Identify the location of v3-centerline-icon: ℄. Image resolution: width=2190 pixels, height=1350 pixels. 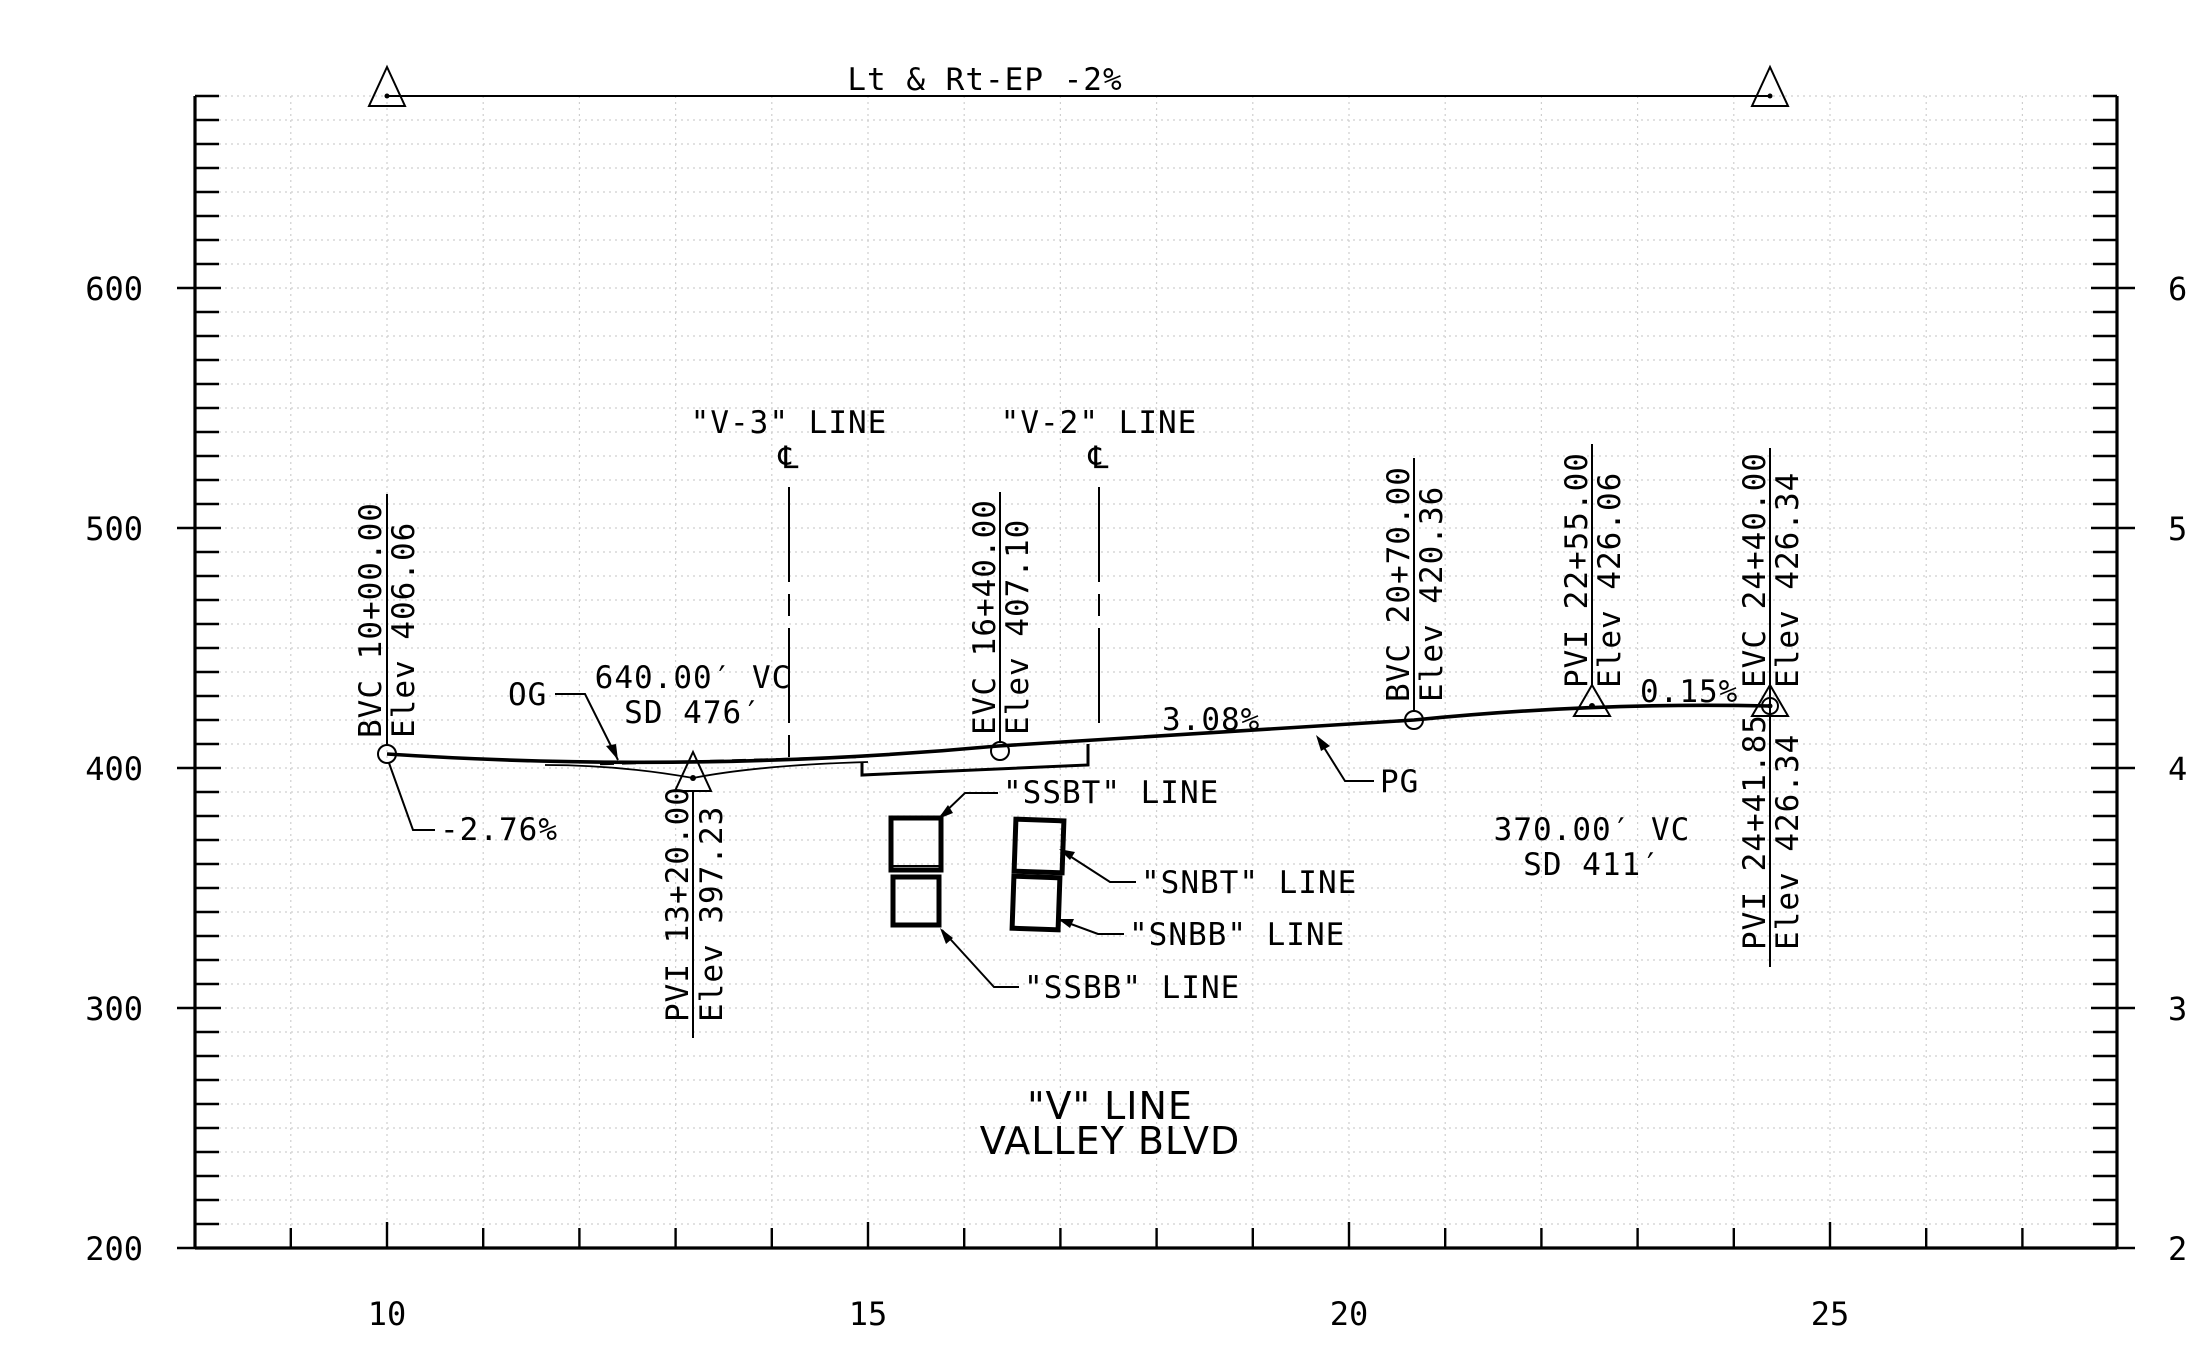
(789, 458).